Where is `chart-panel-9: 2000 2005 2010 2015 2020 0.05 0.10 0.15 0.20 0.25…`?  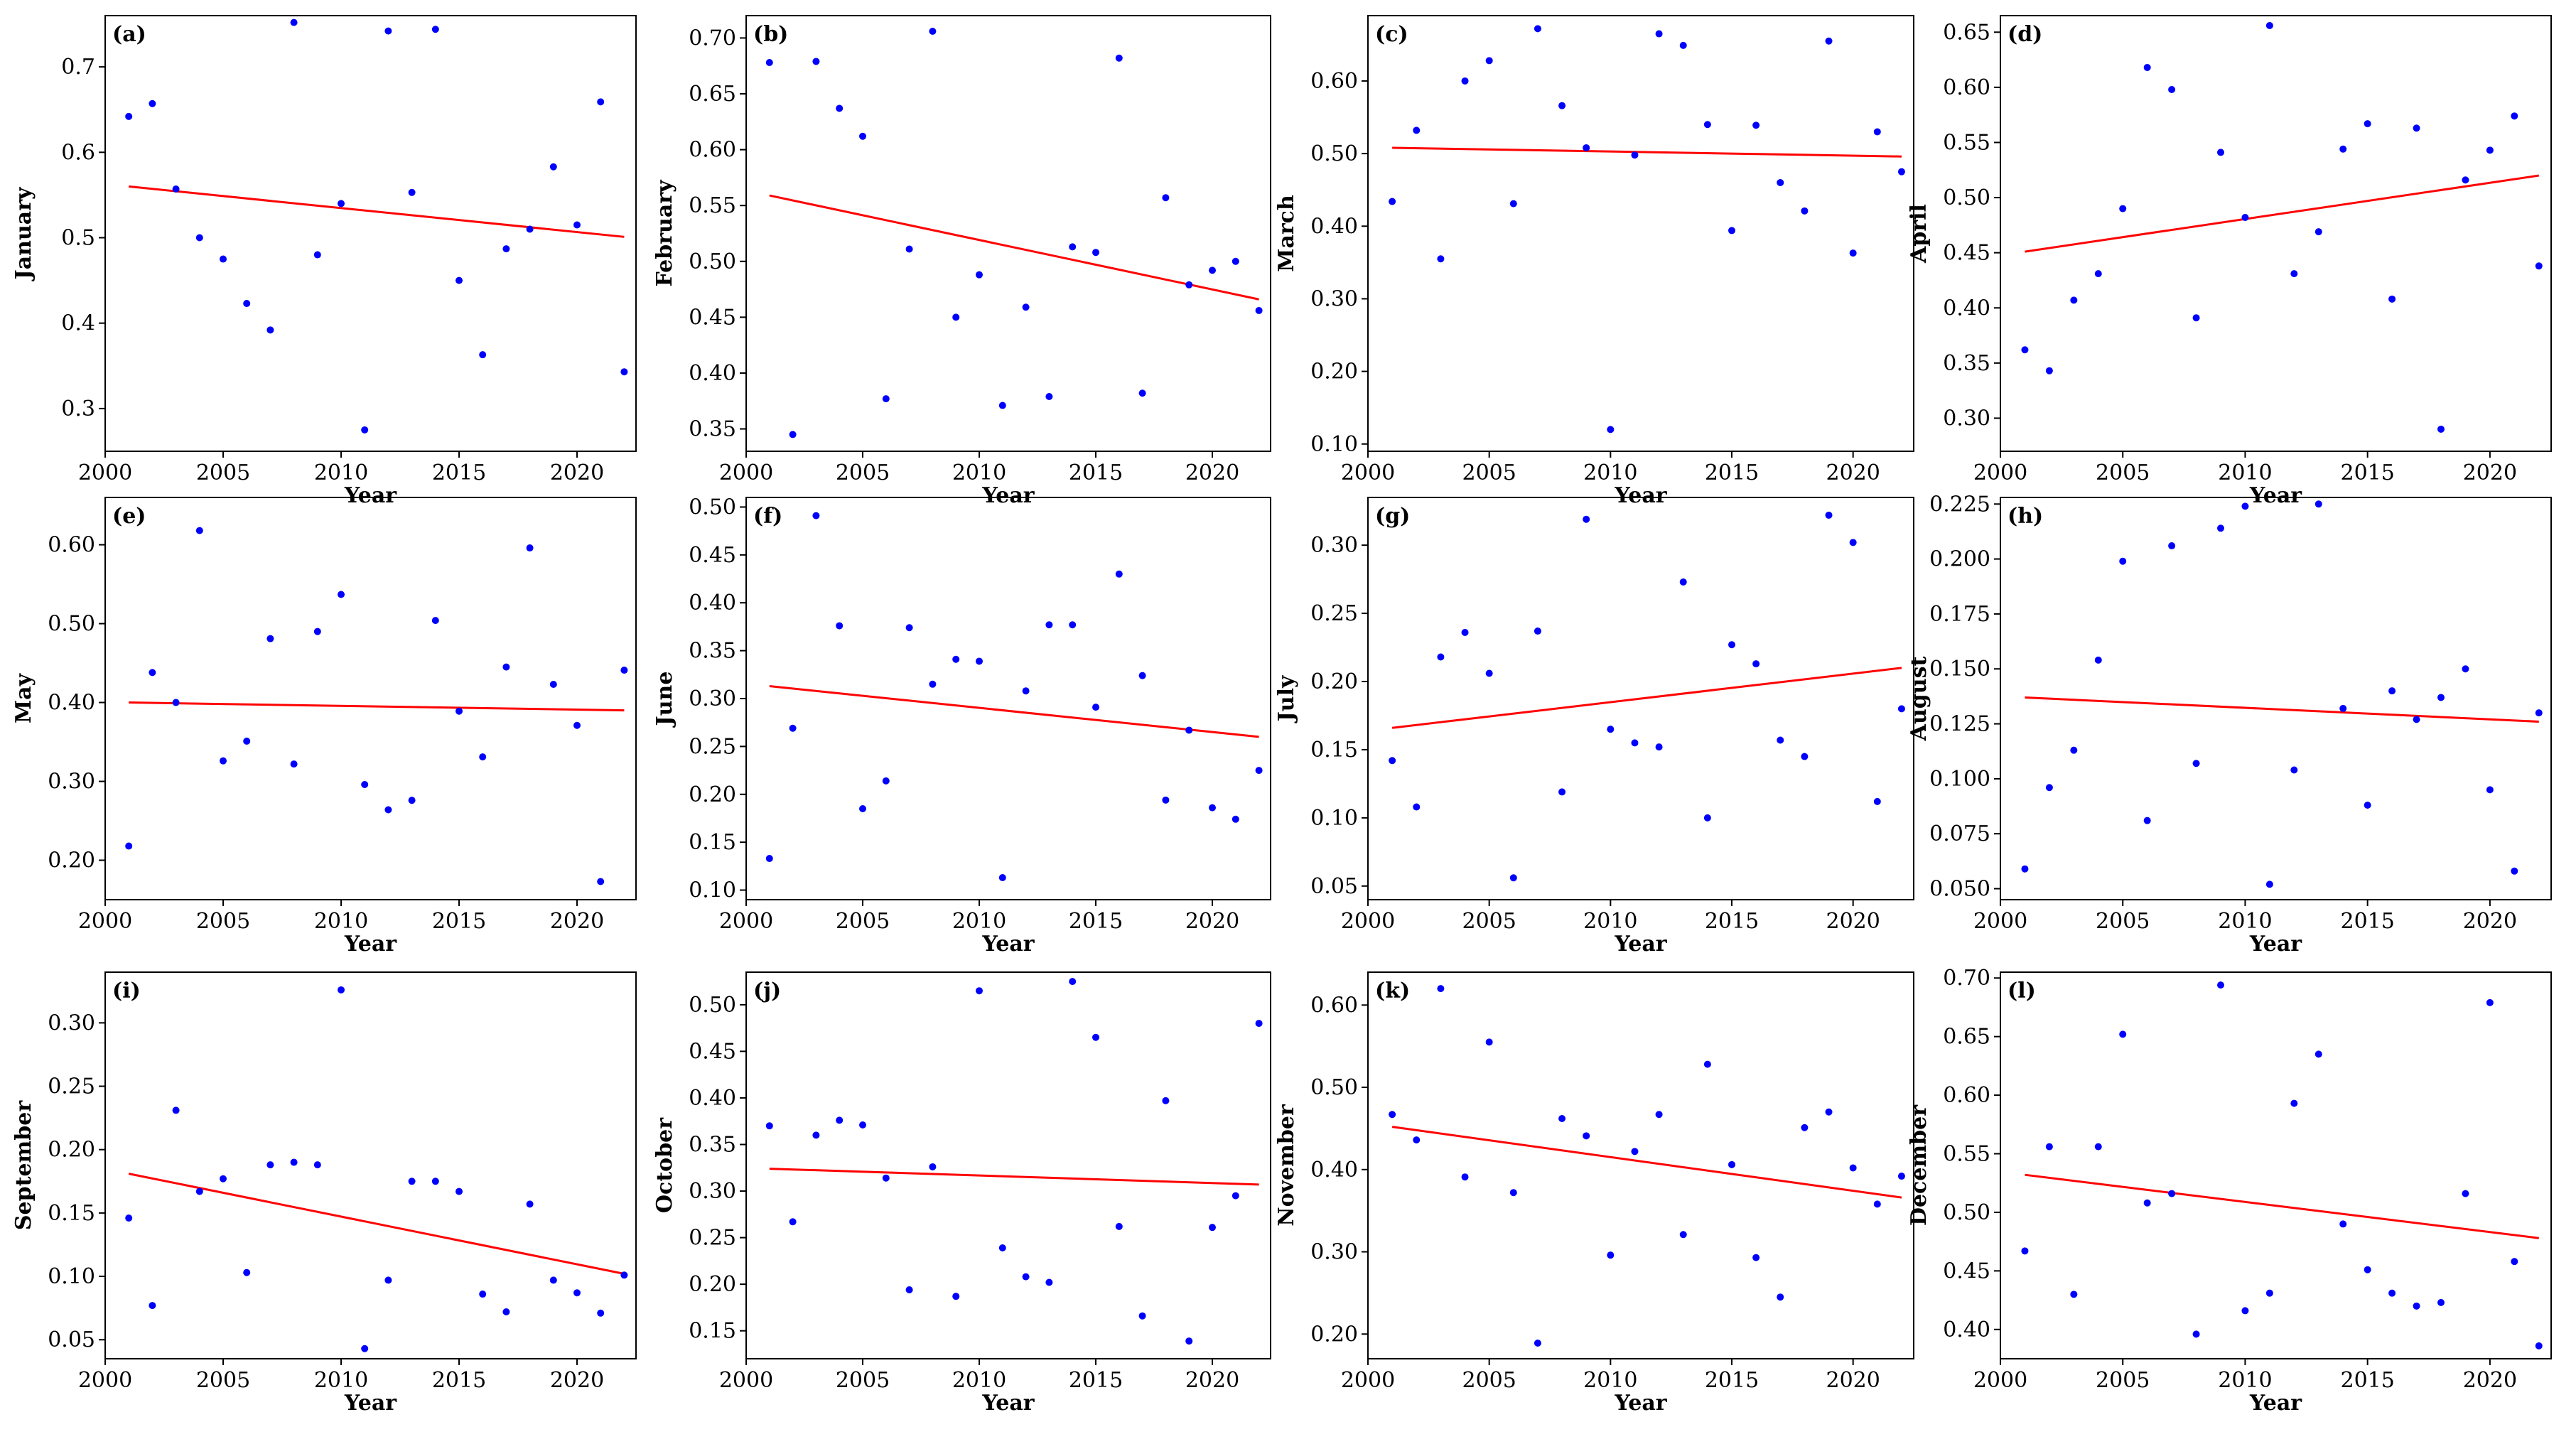
chart-panel-9: 2000 2005 2010 2015 2020 0.05 0.10 0.15 0.20 0.25… is located at coordinates (324, 1193).